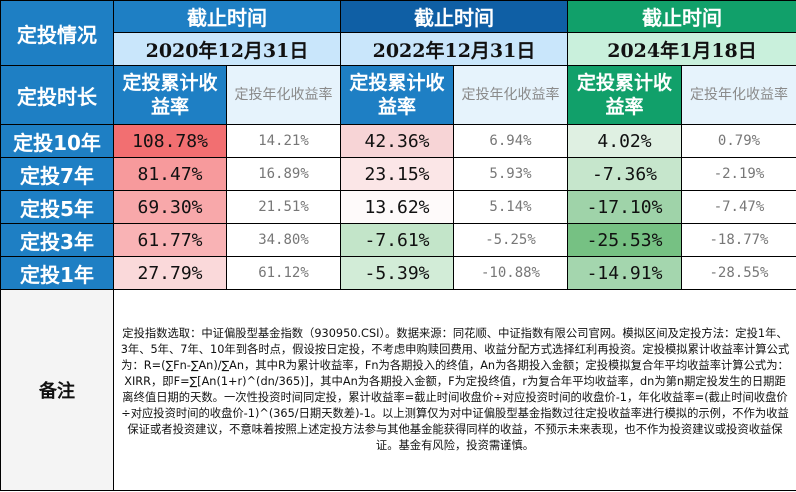  I want to click on cumulative-return-cell: 27.79%, so click(170, 273).